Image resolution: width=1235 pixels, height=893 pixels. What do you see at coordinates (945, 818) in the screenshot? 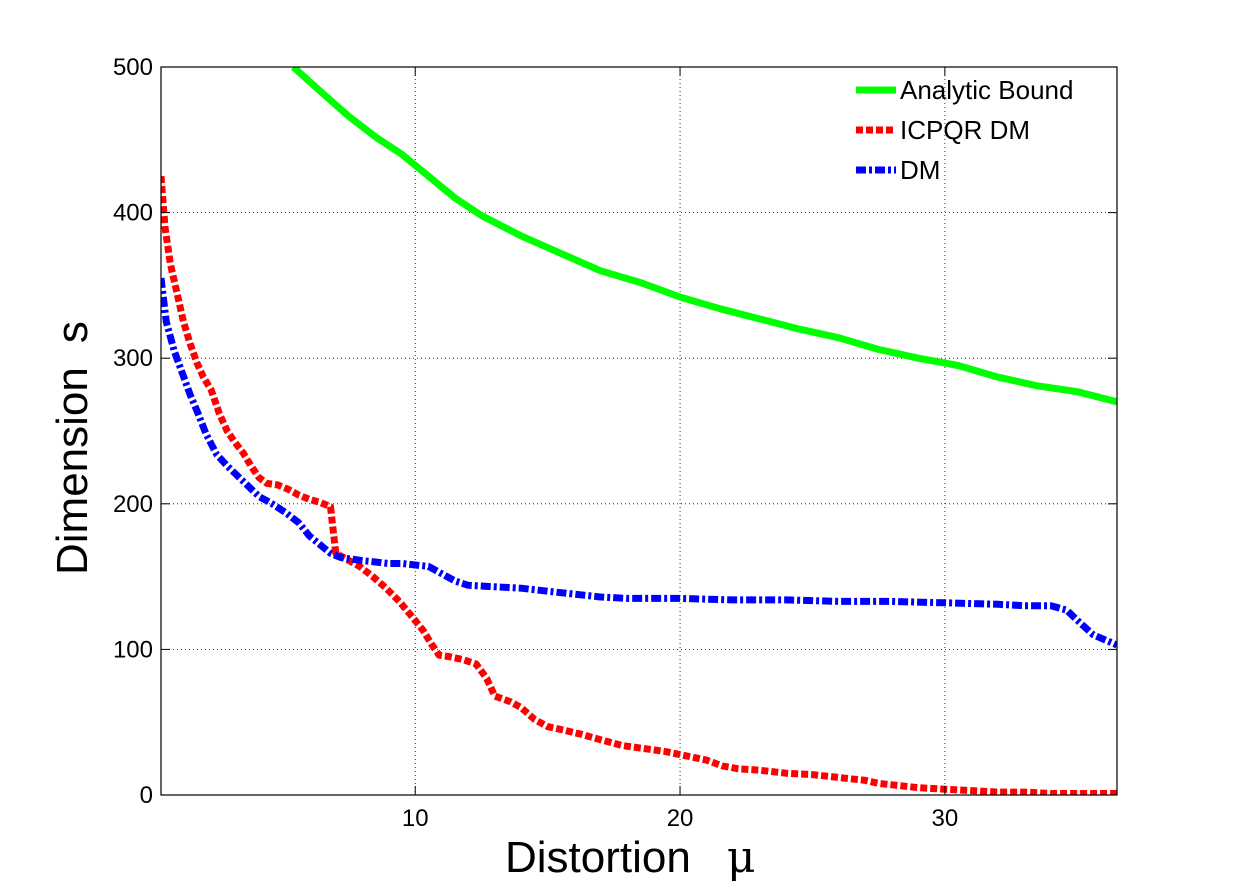
I see `x-tick-label: 30` at bounding box center [945, 818].